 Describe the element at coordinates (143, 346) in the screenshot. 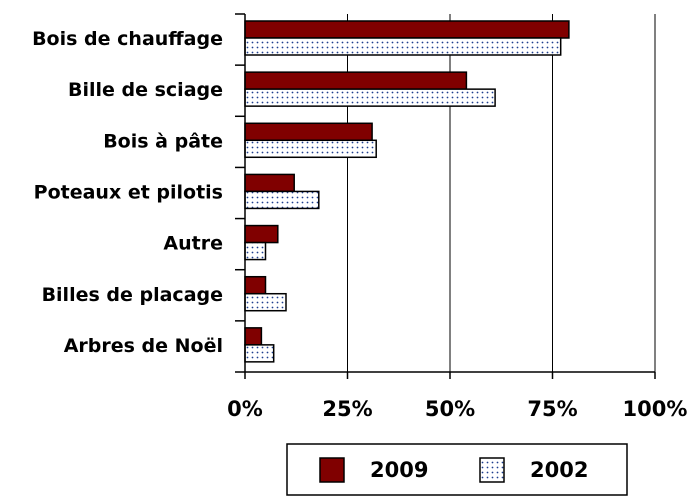

I see `y-tick-label: Arbres de Noël` at that location.